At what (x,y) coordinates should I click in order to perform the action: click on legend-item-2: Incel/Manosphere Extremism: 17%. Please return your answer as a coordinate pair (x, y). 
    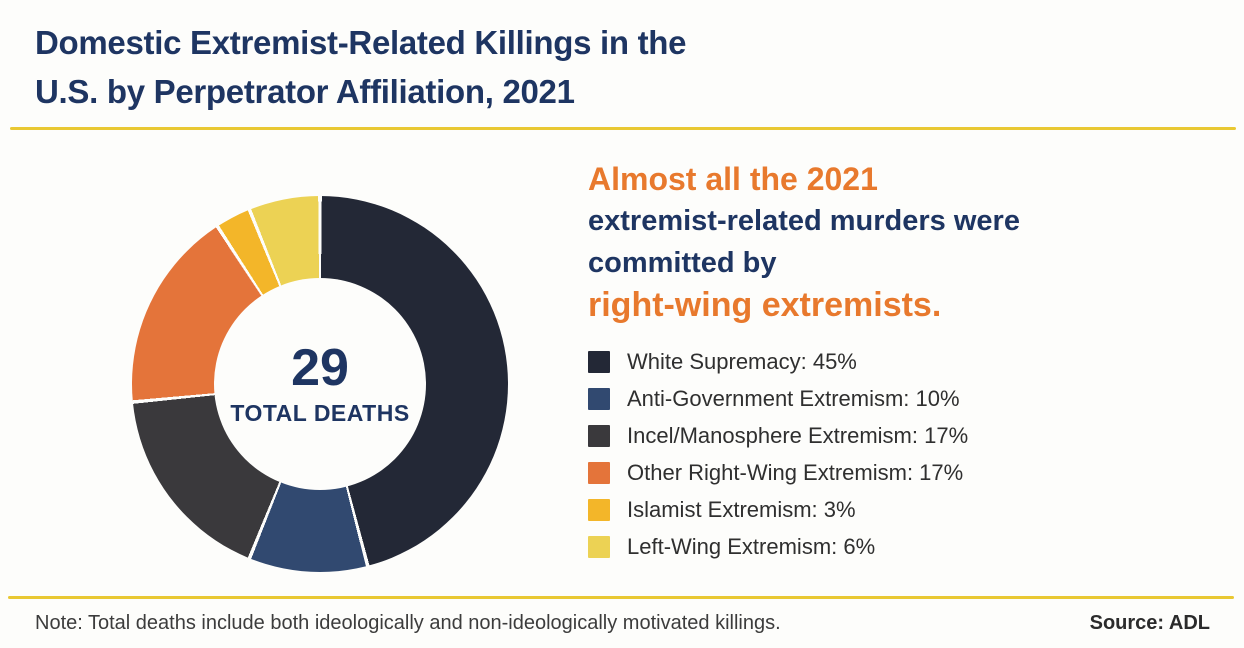
    Looking at the image, I should click on (778, 435).